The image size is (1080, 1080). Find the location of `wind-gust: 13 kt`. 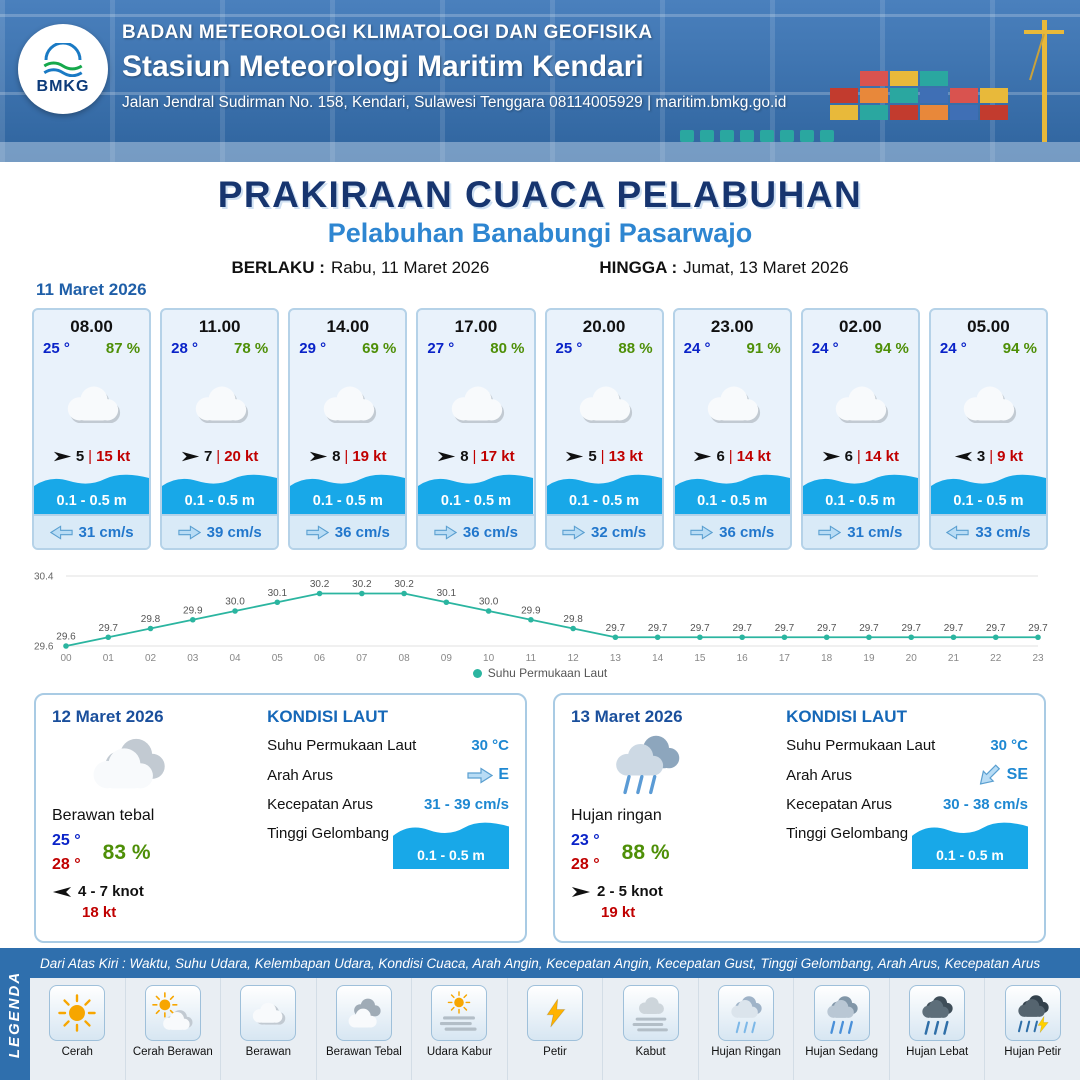

wind-gust: 13 kt is located at coordinates (625, 456).